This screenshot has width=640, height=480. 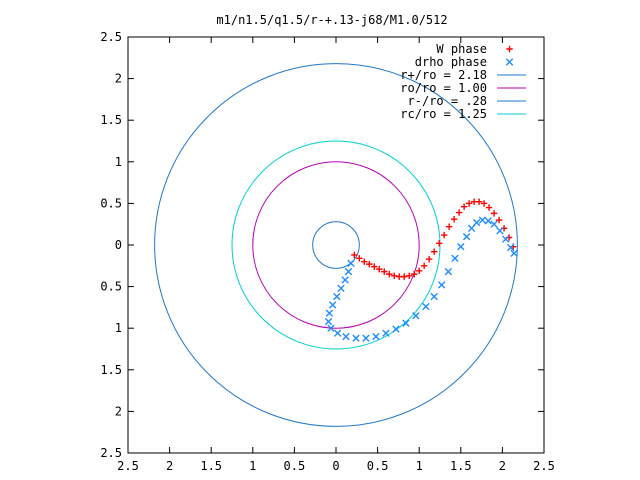 What do you see at coordinates (378, 466) in the screenshot?
I see `x-tick-label-6: 0.5` at bounding box center [378, 466].